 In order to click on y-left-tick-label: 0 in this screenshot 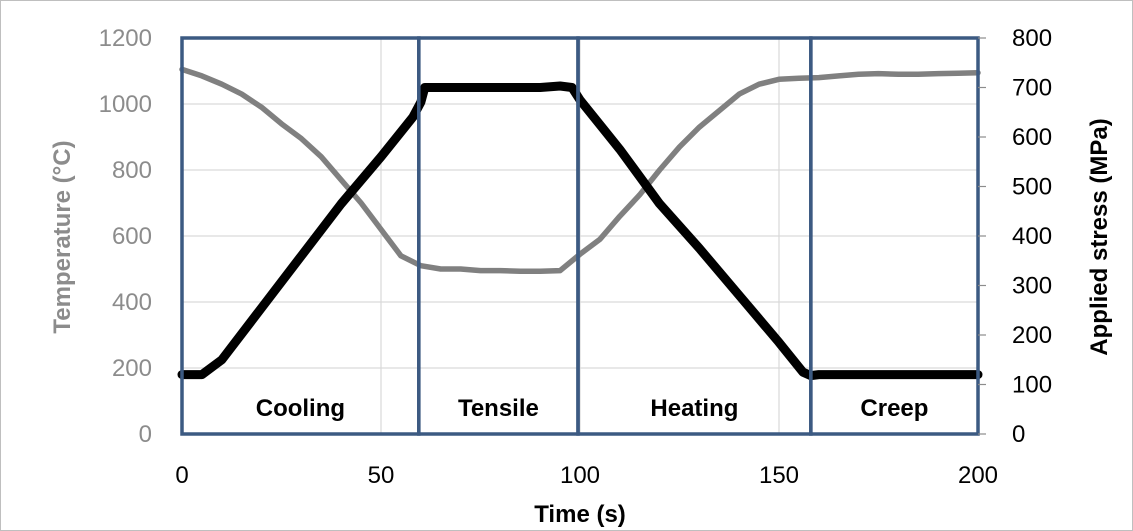, I will do `click(145, 434)`.